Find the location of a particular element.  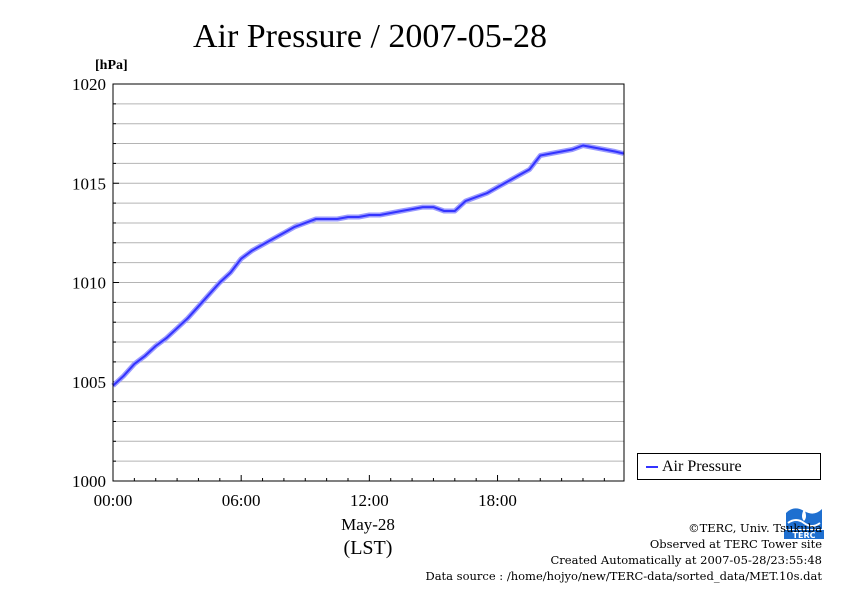

x-tick-label: 06:00 is located at coordinates (241, 500).